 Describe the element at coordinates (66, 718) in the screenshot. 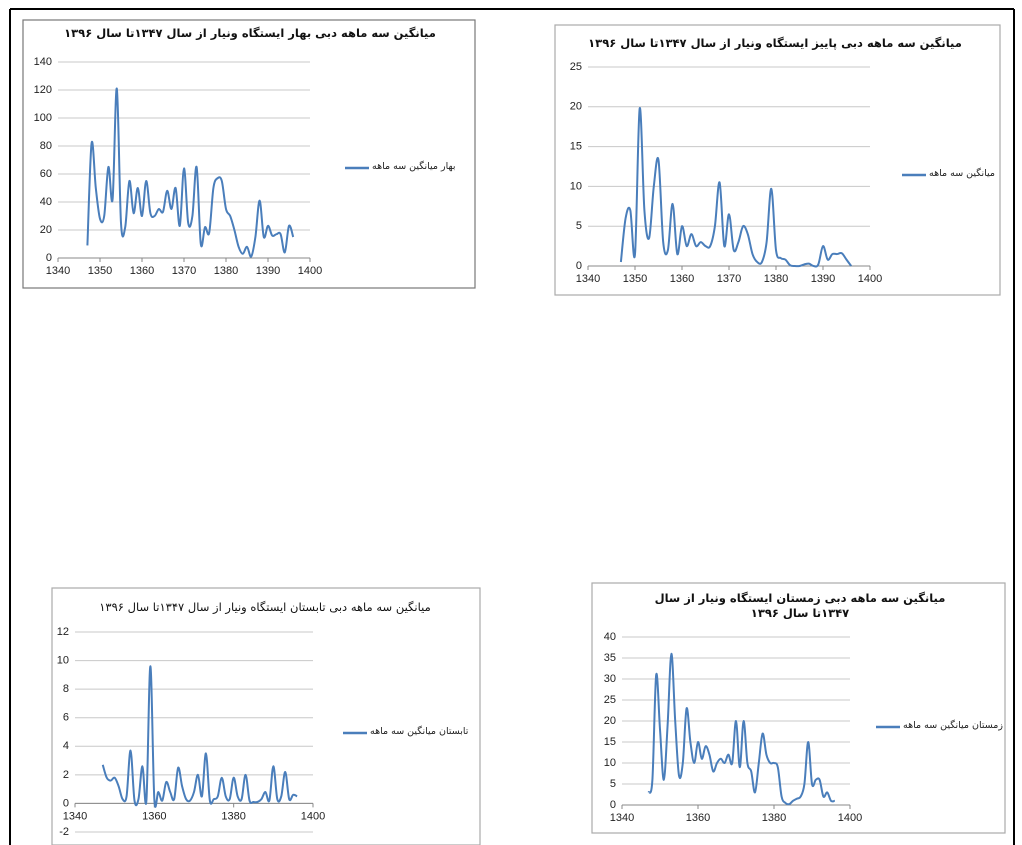

I see `y-tick-label: 6` at that location.